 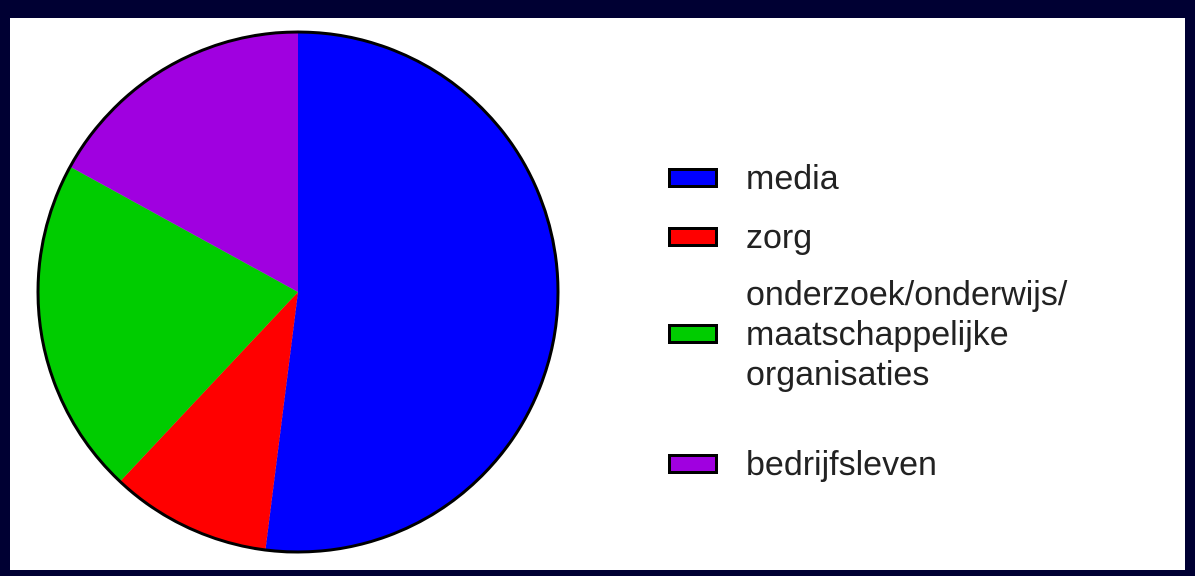 I want to click on legend-swatch-onderzoek, so click(x=693, y=334).